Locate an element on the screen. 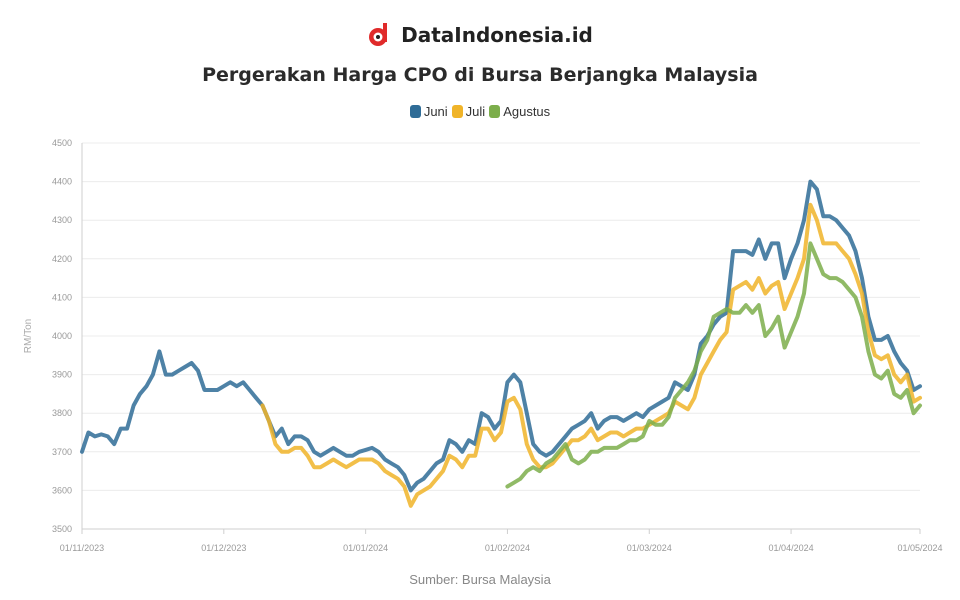 This screenshot has height=600, width=960. brand-name: DataIndonesia.id is located at coordinates (497, 35).